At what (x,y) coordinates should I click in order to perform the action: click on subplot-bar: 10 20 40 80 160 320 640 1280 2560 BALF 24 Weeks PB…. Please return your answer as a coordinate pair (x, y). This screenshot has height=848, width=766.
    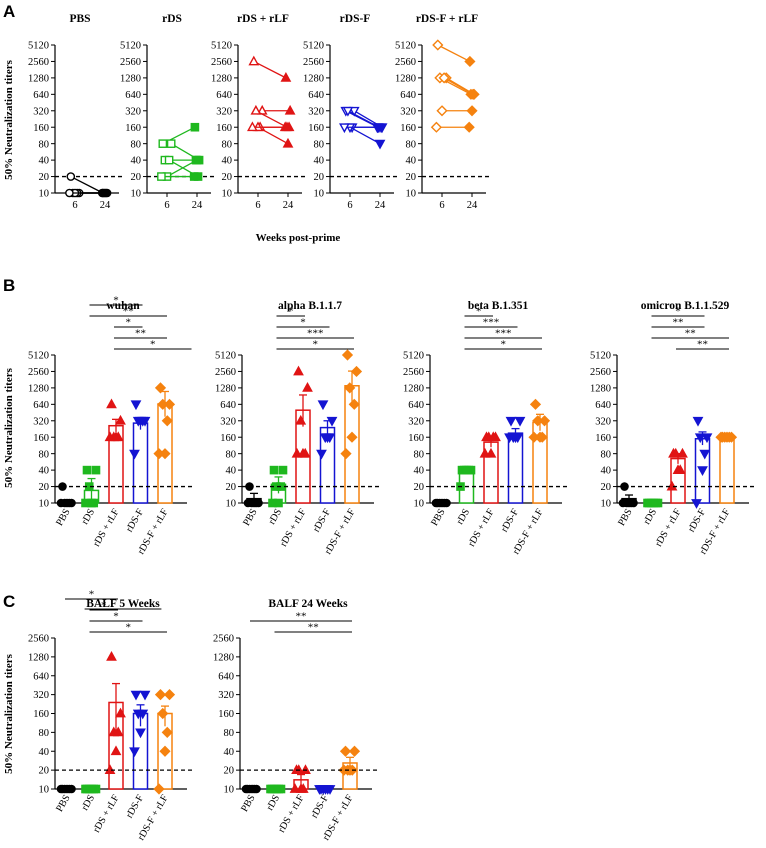
    Looking at the image, I should click on (296, 720).